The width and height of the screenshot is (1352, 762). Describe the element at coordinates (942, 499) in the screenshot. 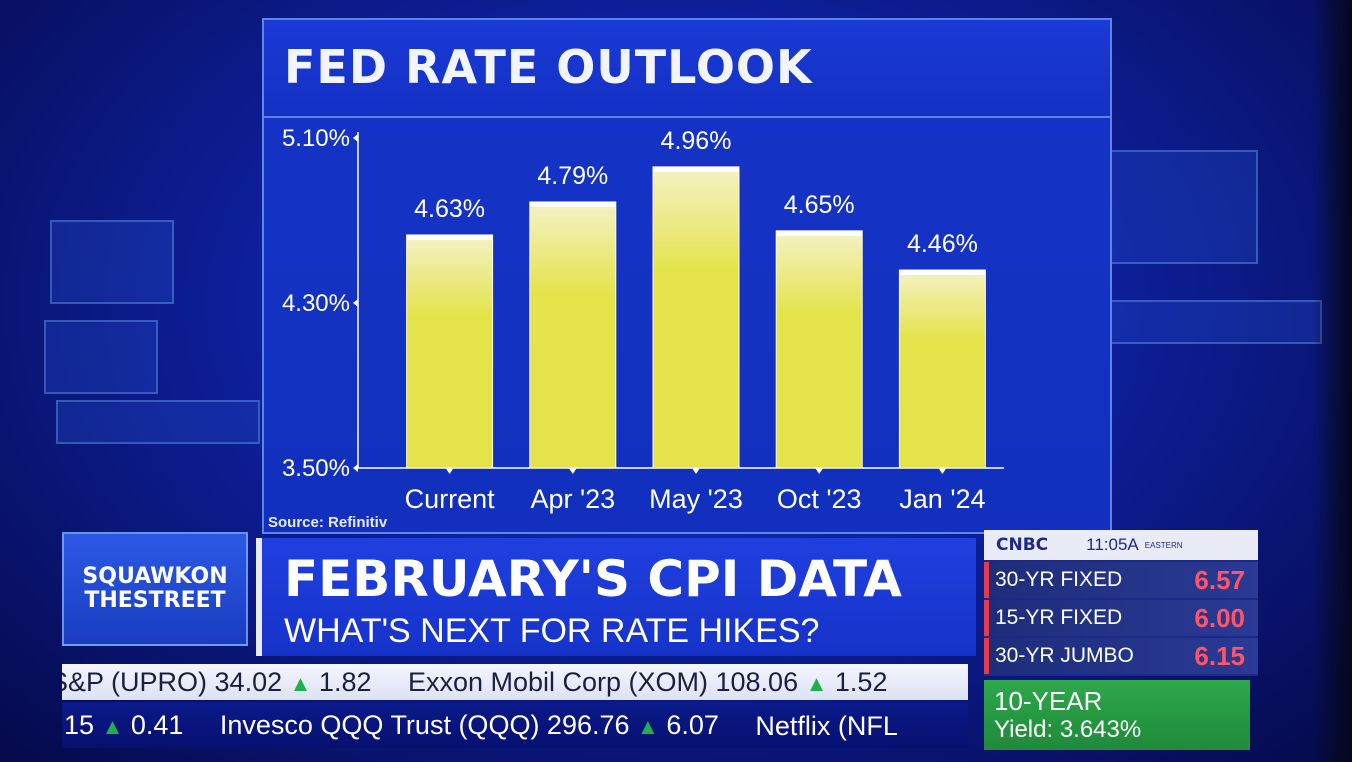

I see `x-tick-label: Jan '24` at that location.